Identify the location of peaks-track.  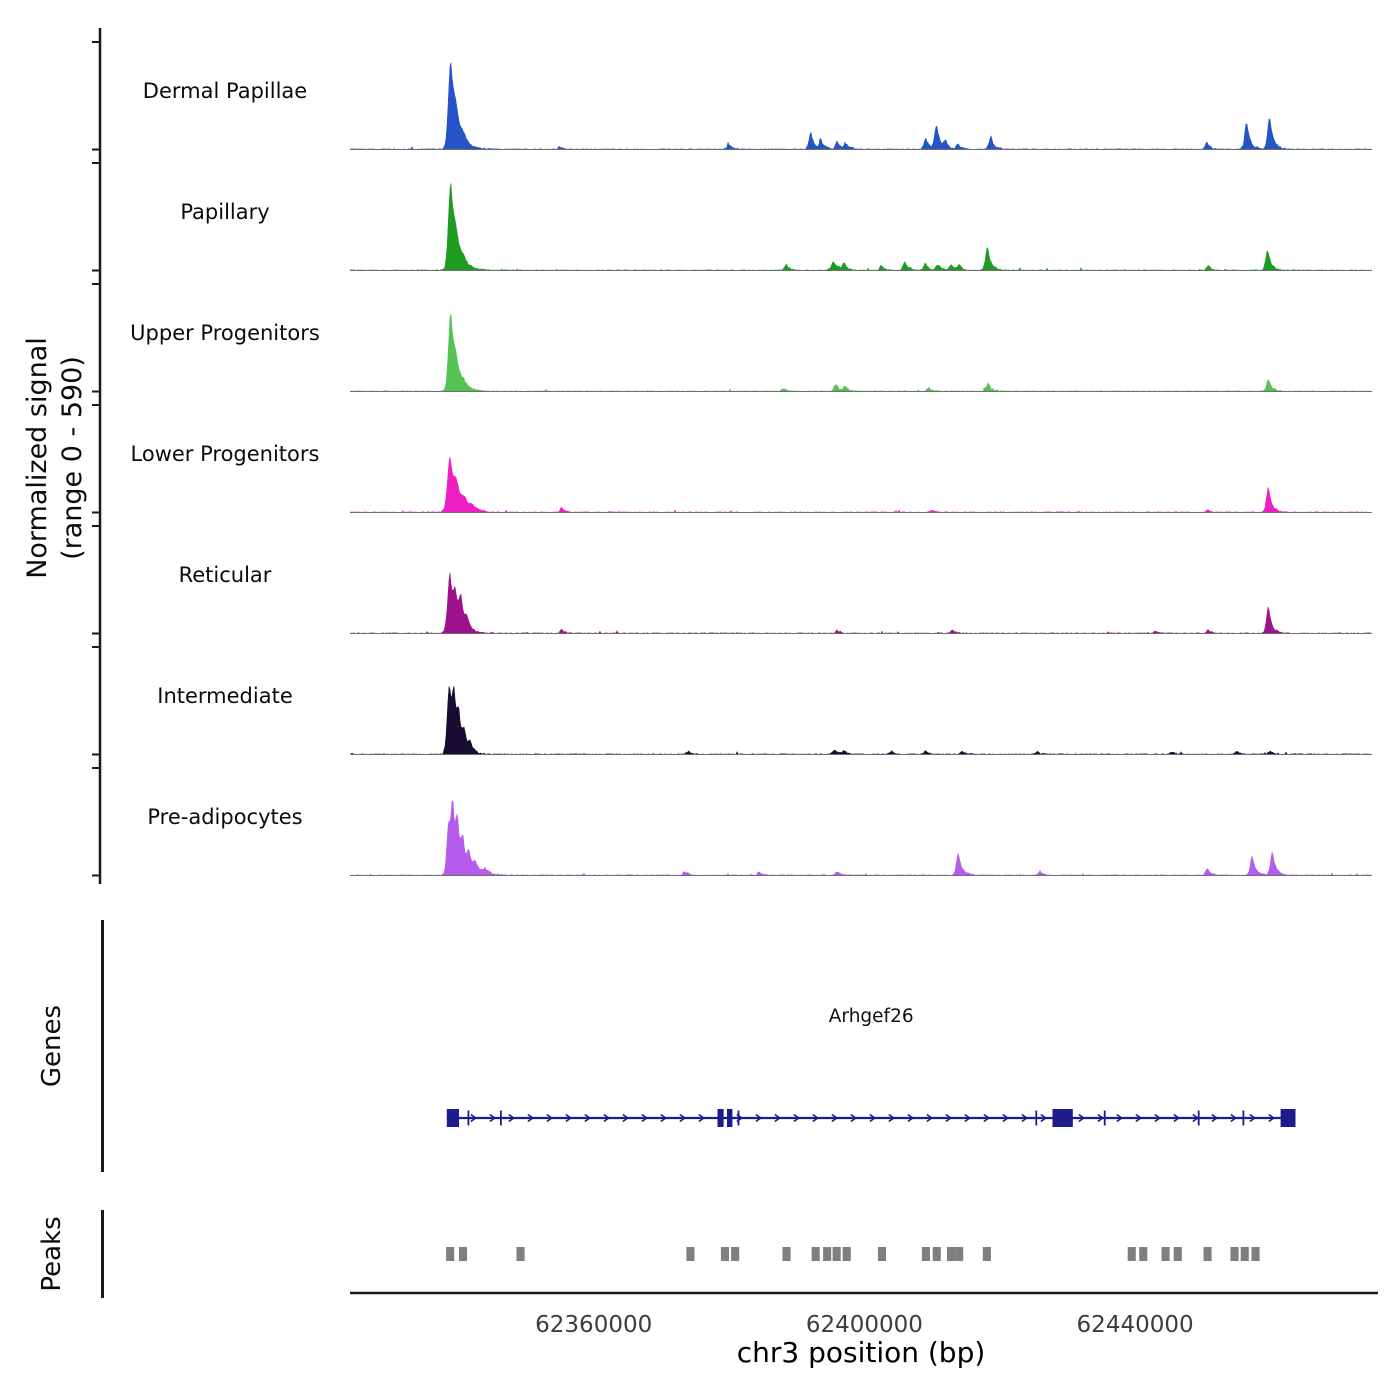
(853, 1254).